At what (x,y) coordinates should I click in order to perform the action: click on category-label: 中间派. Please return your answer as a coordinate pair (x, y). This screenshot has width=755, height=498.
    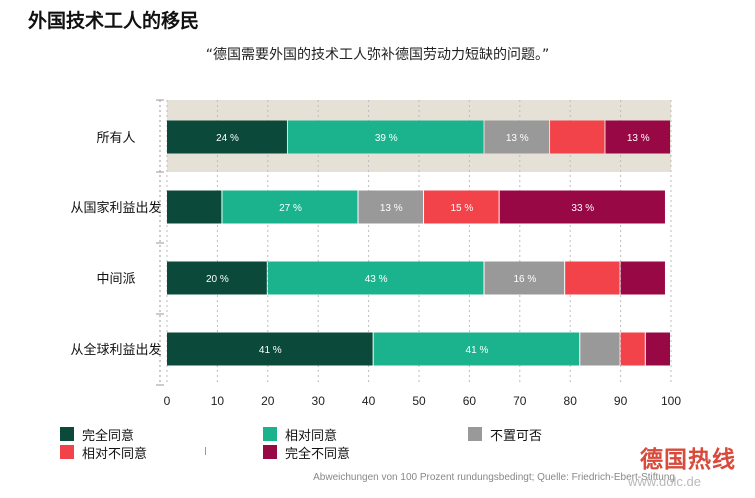
    Looking at the image, I should click on (115, 279).